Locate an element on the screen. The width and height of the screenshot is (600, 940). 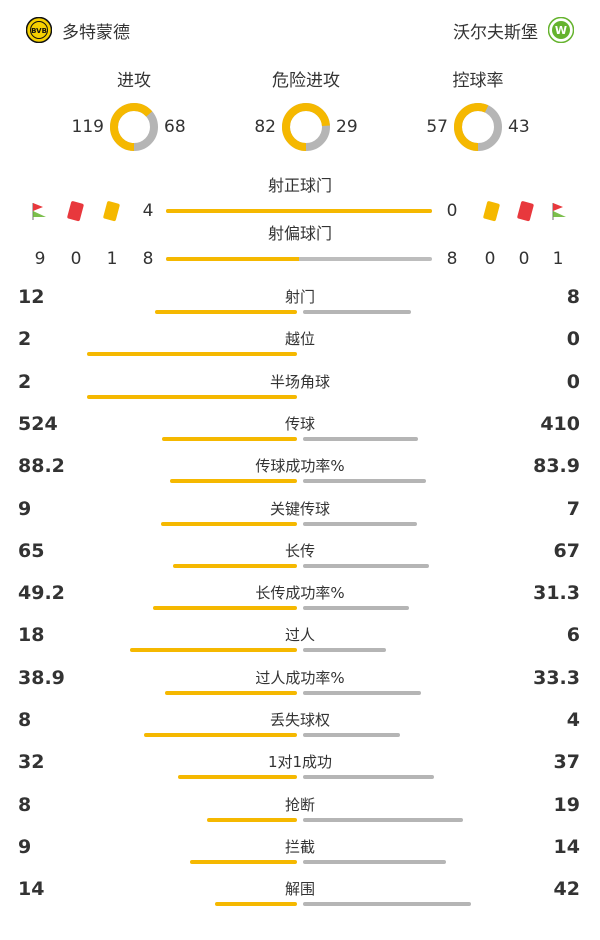
shots-off-away-value: 8 is located at coordinates (452, 259).